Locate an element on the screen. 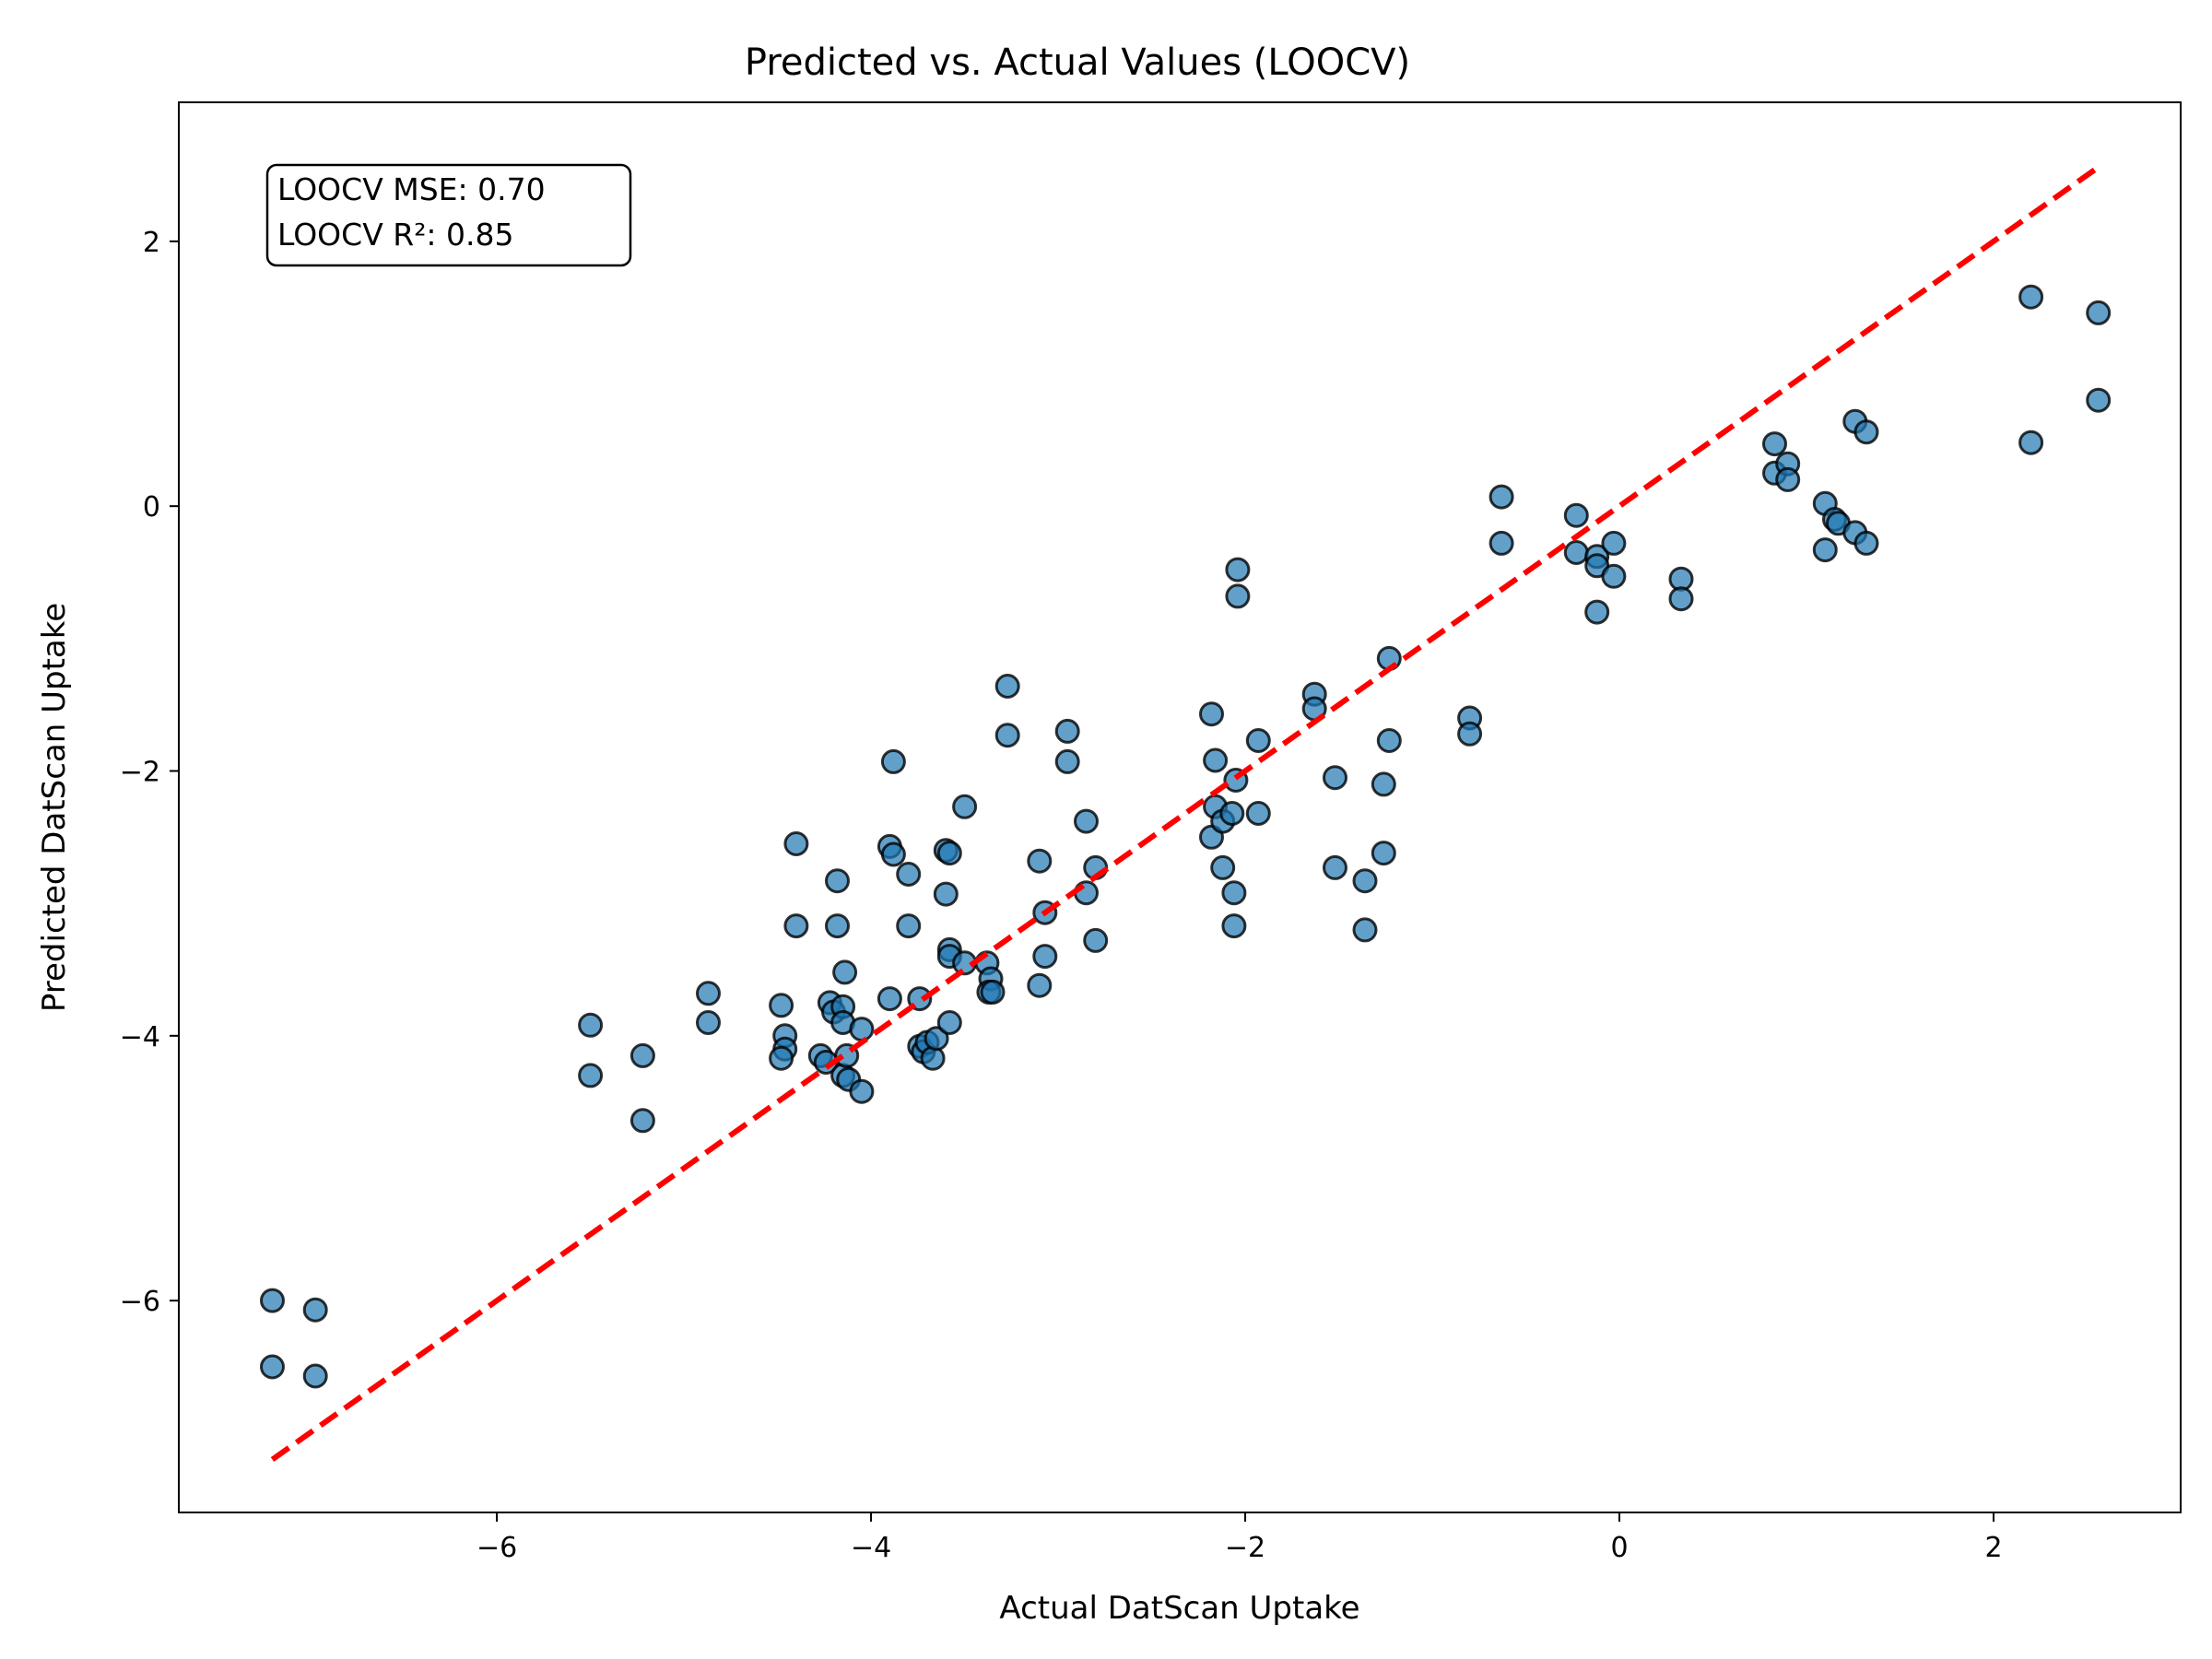 The image size is (2212, 1659). x-axis-label: Actual DatScan Uptake is located at coordinates (1179, 1608).